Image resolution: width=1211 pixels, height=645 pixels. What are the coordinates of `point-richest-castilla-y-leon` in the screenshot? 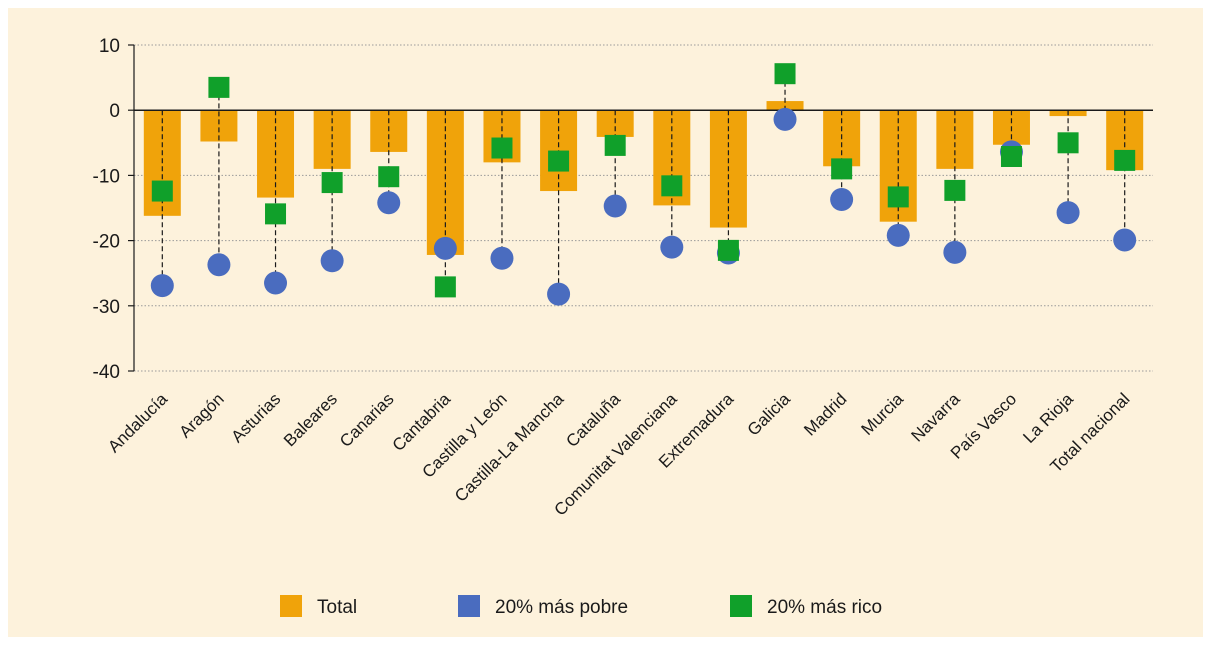 It's located at (502, 148).